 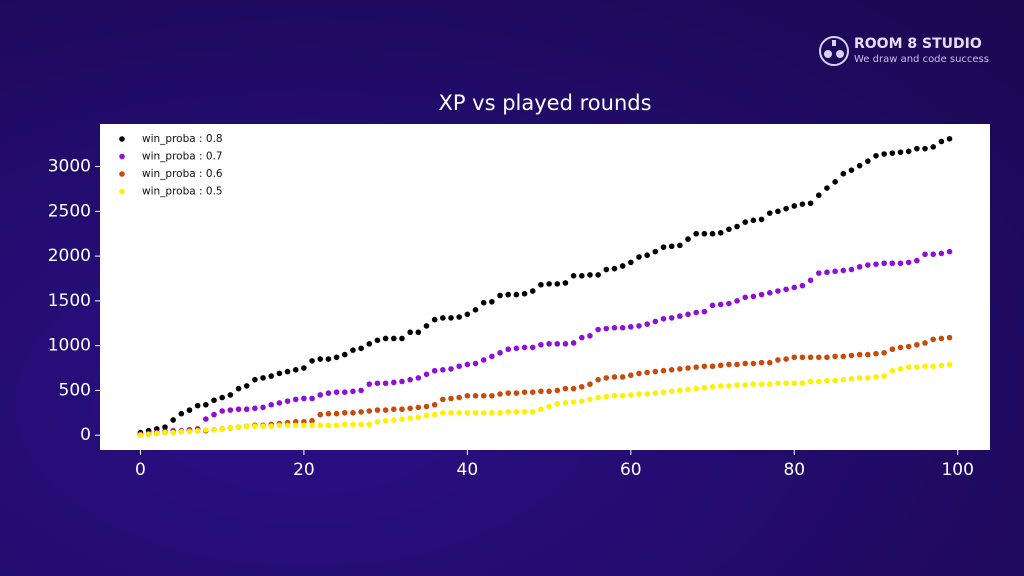 What do you see at coordinates (304, 470) in the screenshot?
I see `x-tick-label: 20` at bounding box center [304, 470].